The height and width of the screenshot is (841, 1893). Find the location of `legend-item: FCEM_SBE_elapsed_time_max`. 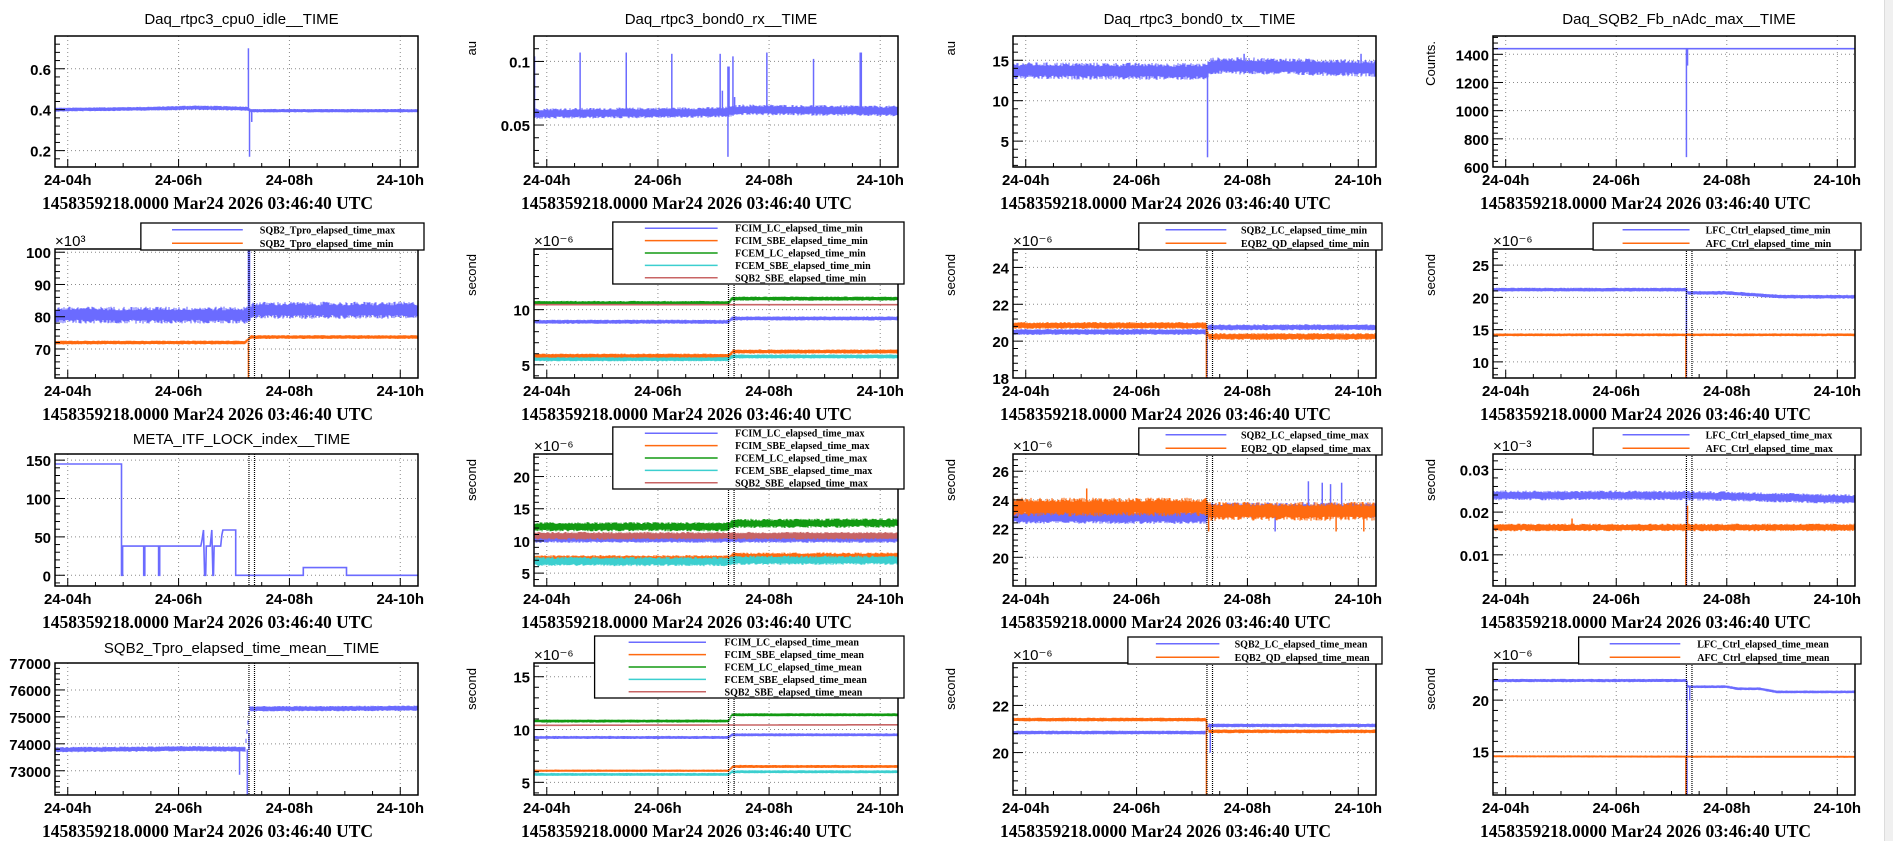

legend-item: FCEM_SBE_elapsed_time_max is located at coordinates (758, 471).